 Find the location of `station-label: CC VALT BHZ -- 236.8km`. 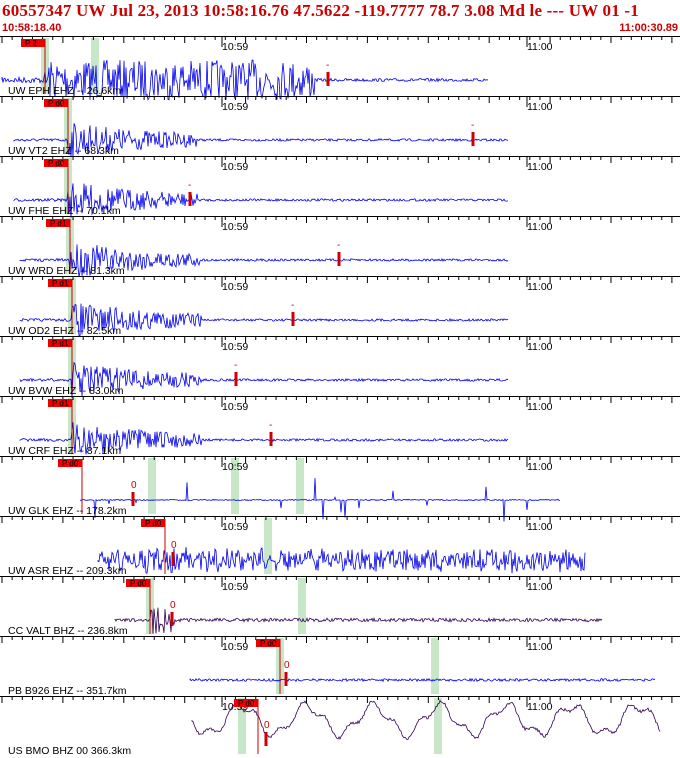

station-label: CC VALT BHZ -- 236.8km is located at coordinates (68, 631).